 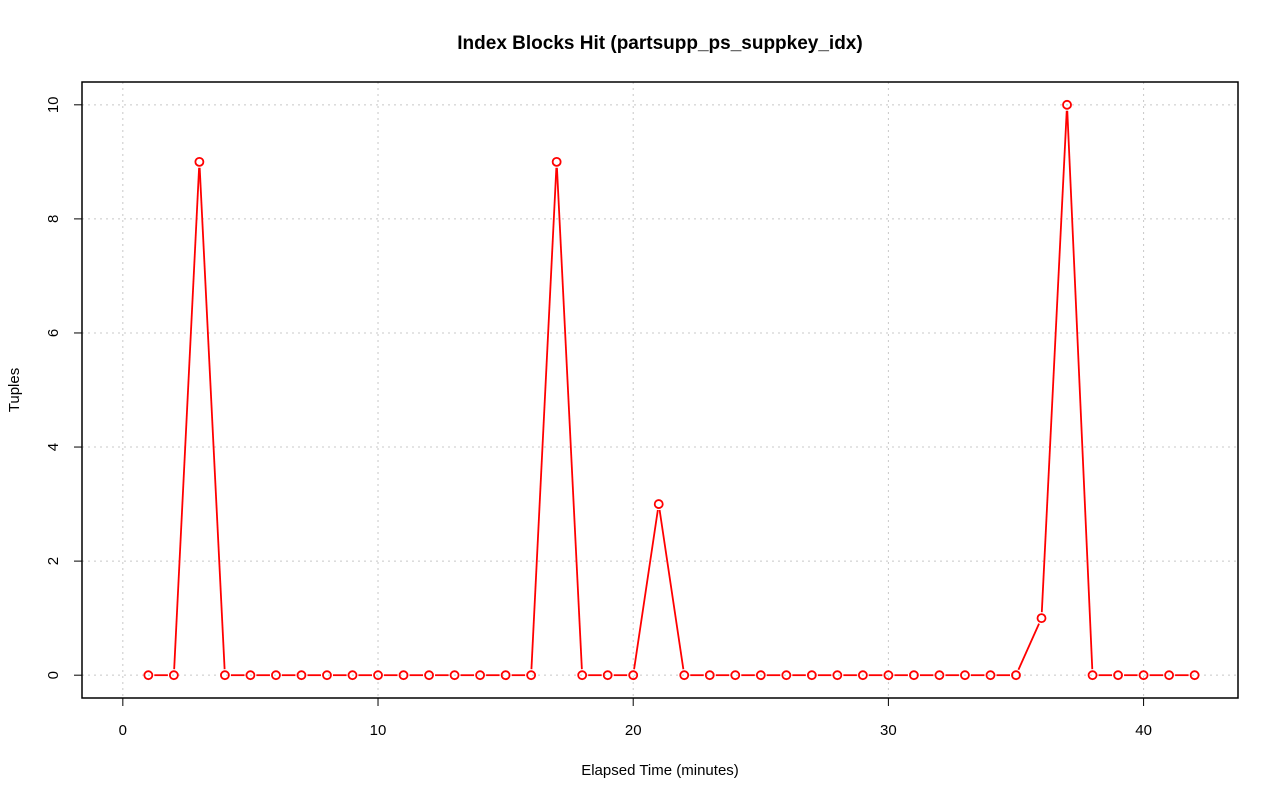 What do you see at coordinates (53, 219) in the screenshot?
I see `y-tick-label: 8` at bounding box center [53, 219].